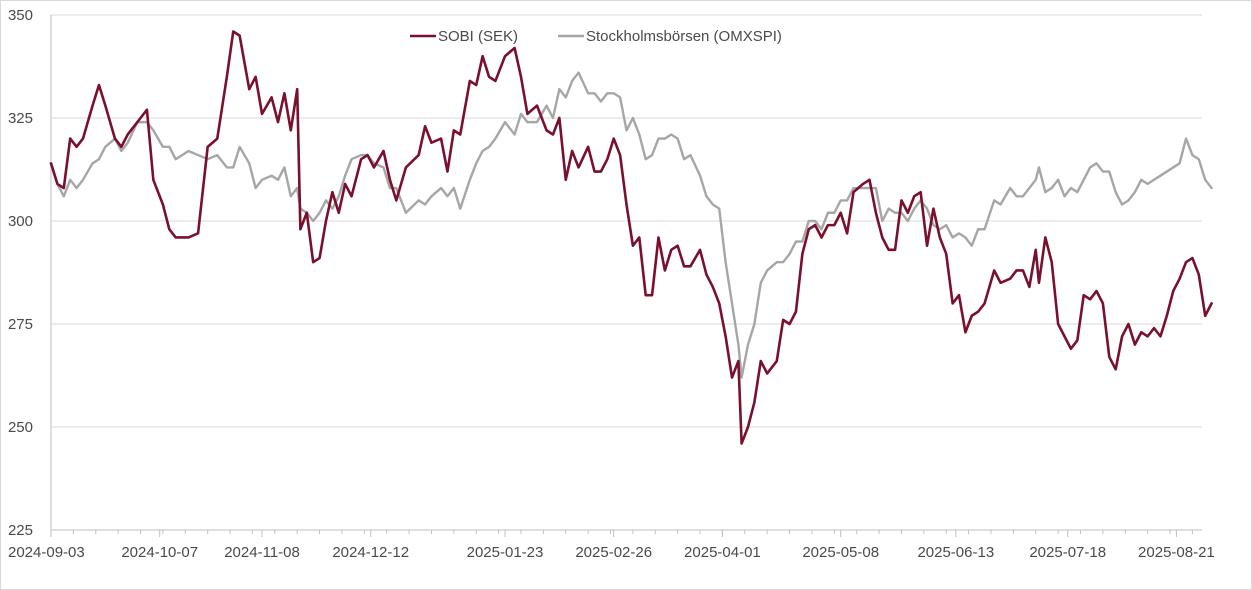 The height and width of the screenshot is (590, 1252). Describe the element at coordinates (20, 427) in the screenshot. I see `y-tick-label: 250` at that location.